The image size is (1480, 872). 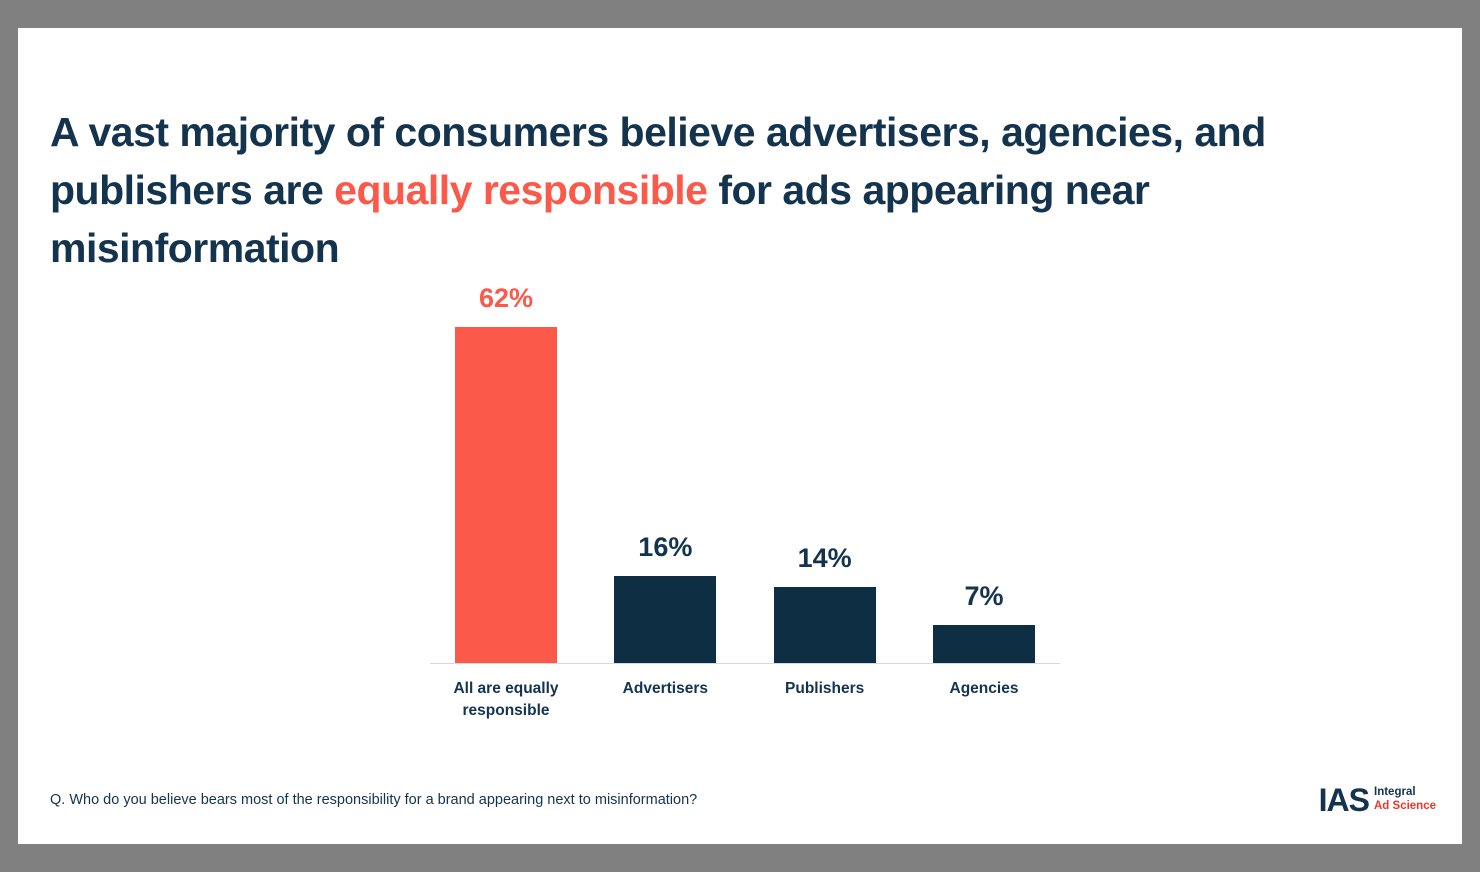 What do you see at coordinates (825, 688) in the screenshot?
I see `category-label: Publishers` at bounding box center [825, 688].